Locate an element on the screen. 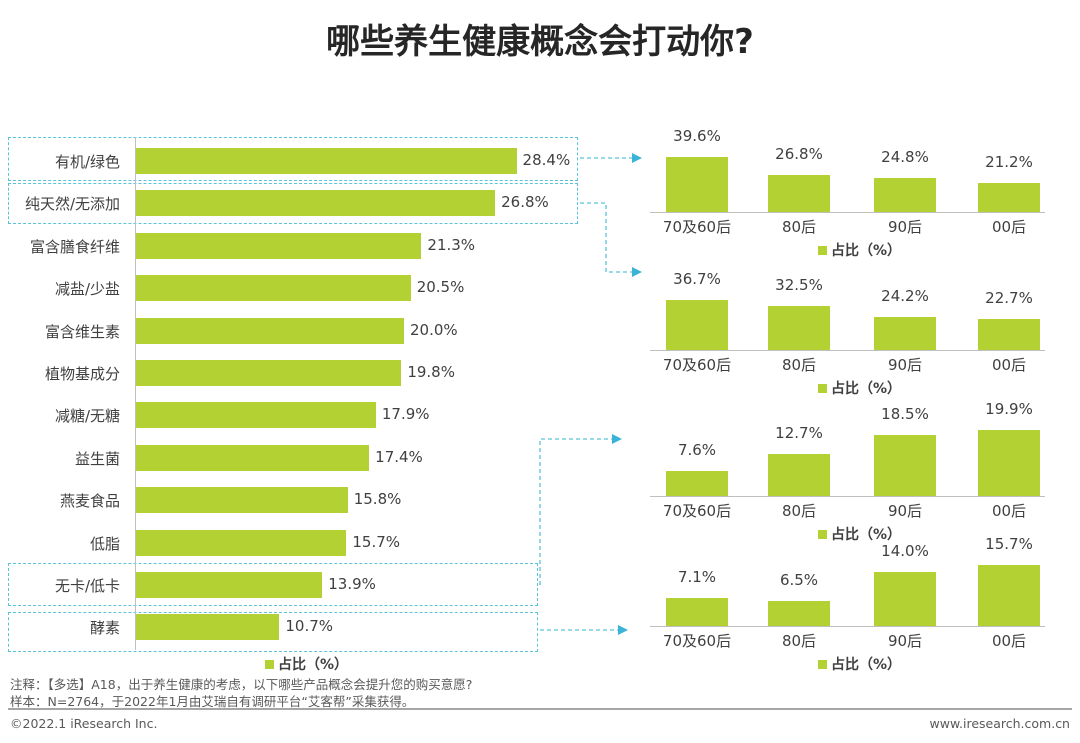 The width and height of the screenshot is (1080, 743). data-label: 14.0% is located at coordinates (905, 550).